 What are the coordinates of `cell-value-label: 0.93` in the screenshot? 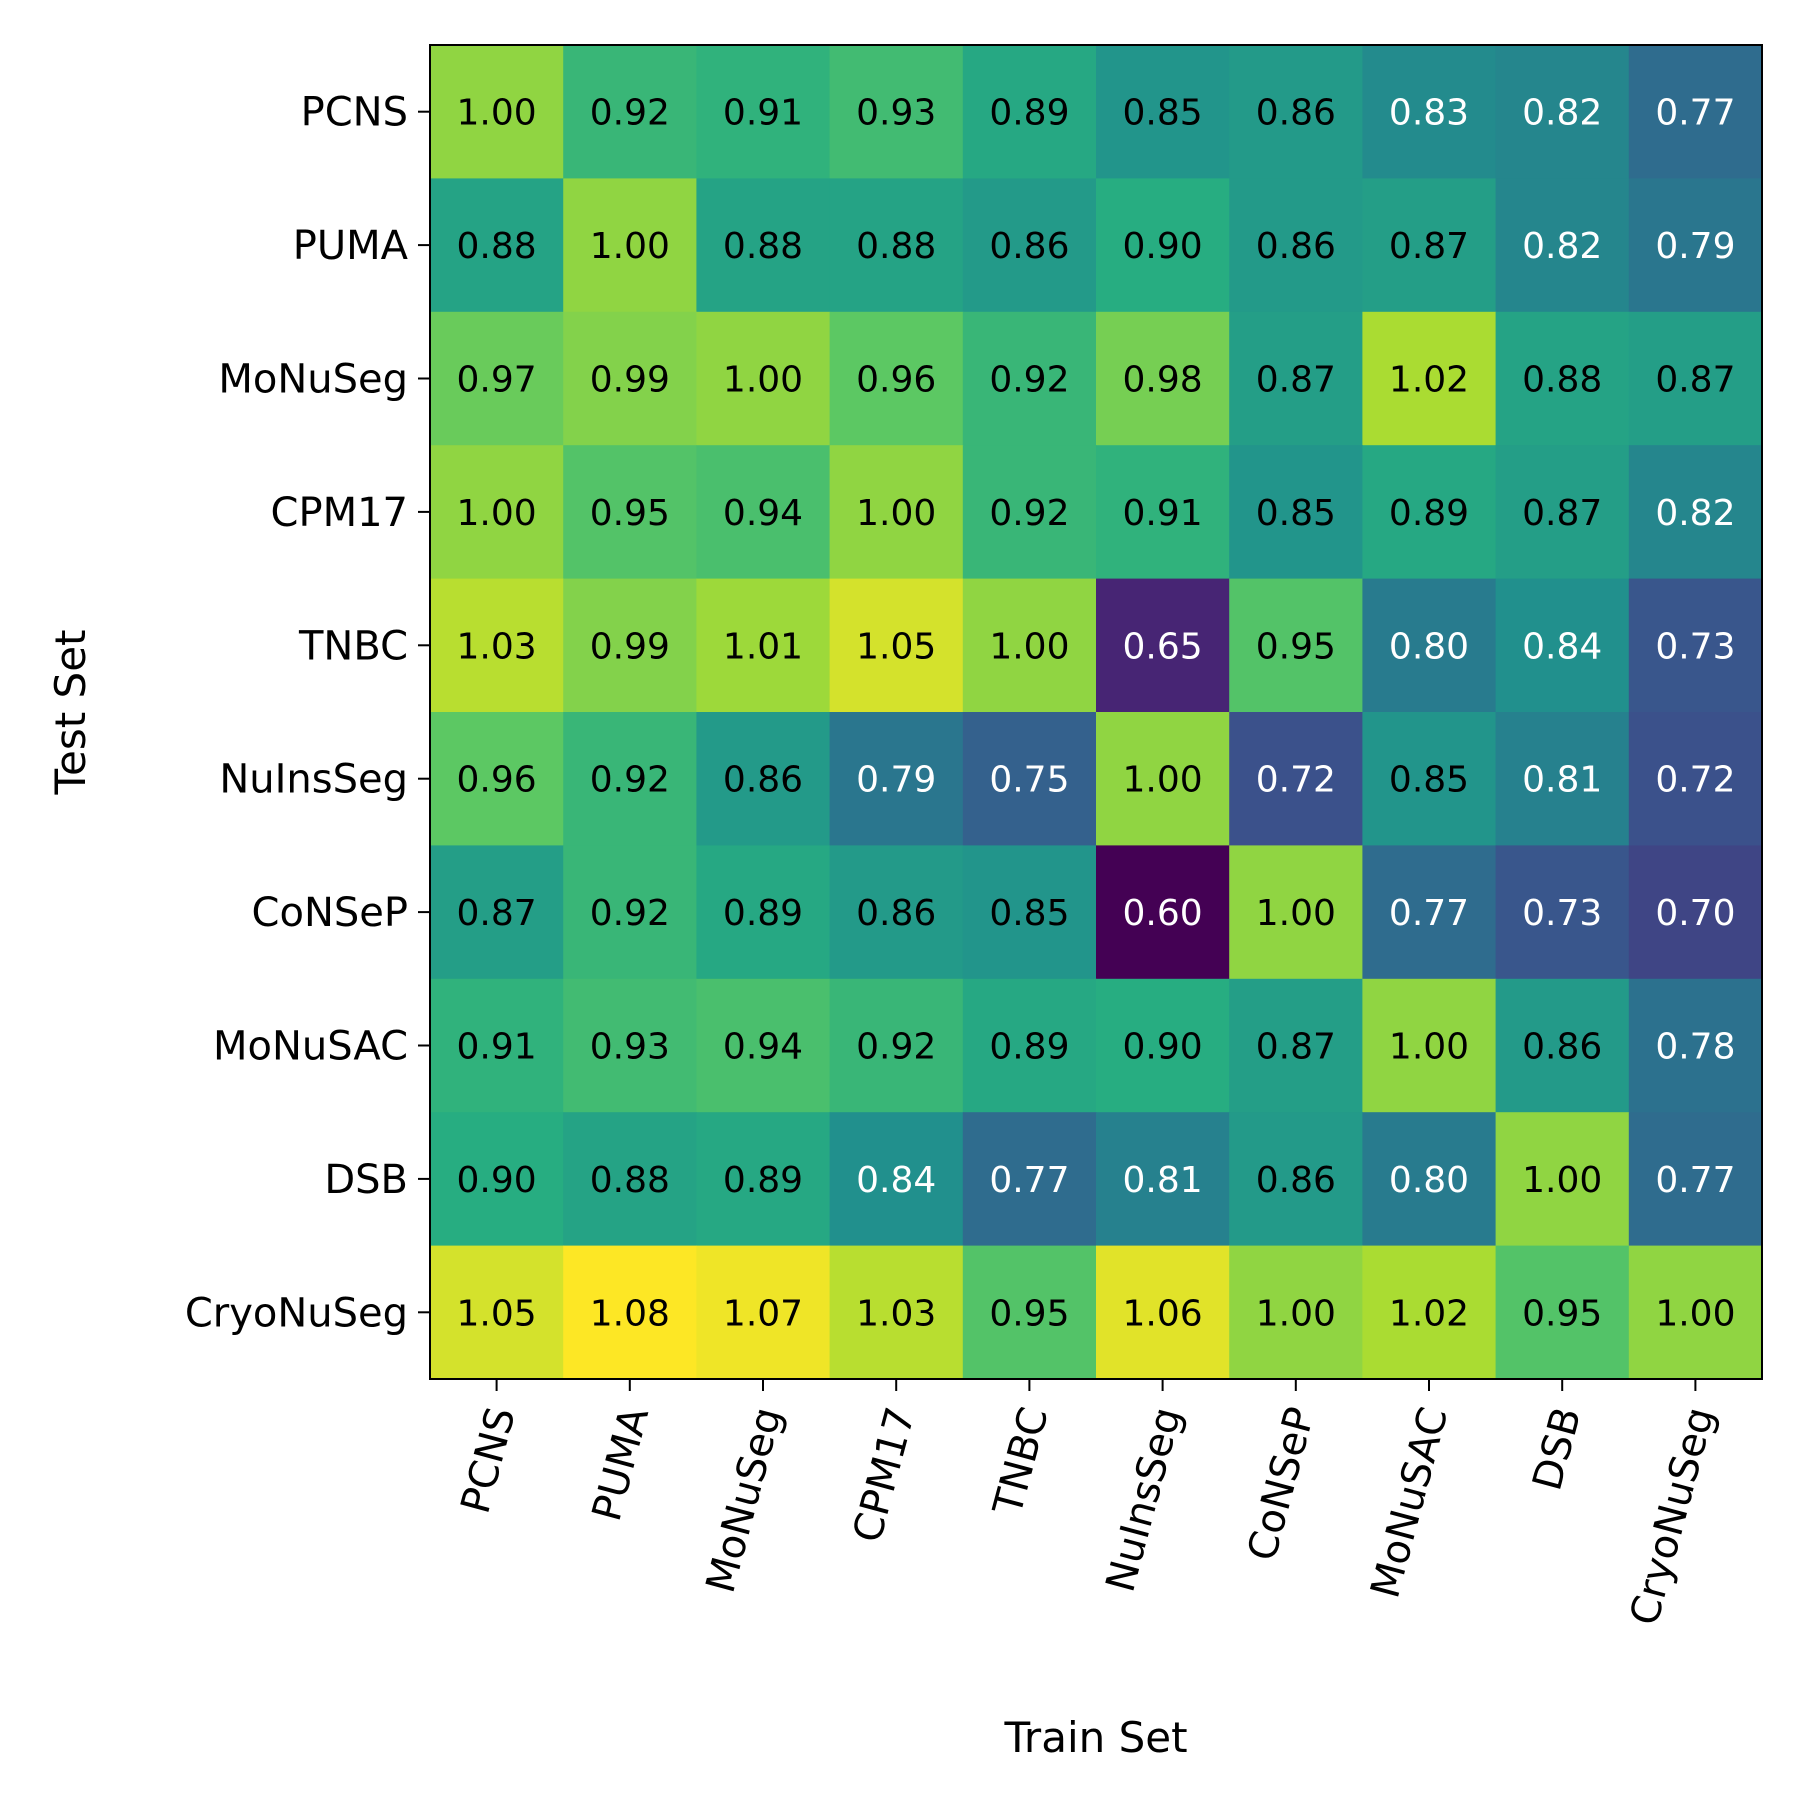 It's located at (630, 1047).